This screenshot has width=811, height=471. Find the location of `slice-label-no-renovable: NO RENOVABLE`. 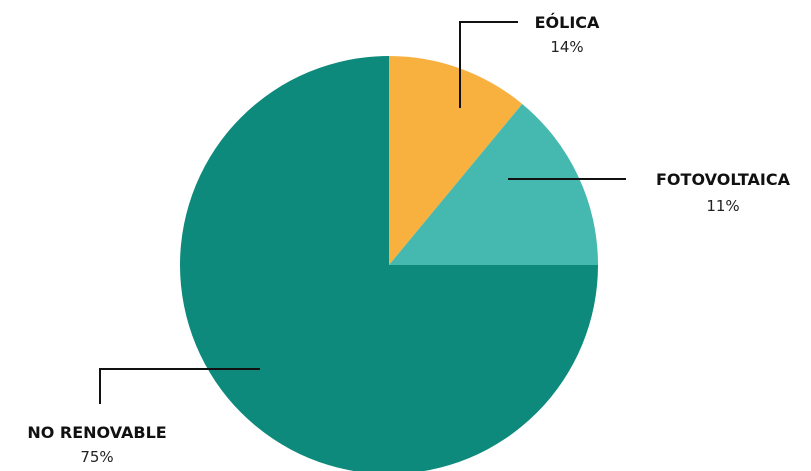

slice-label-no-renovable: NO RENOVABLE is located at coordinates (96, 432).